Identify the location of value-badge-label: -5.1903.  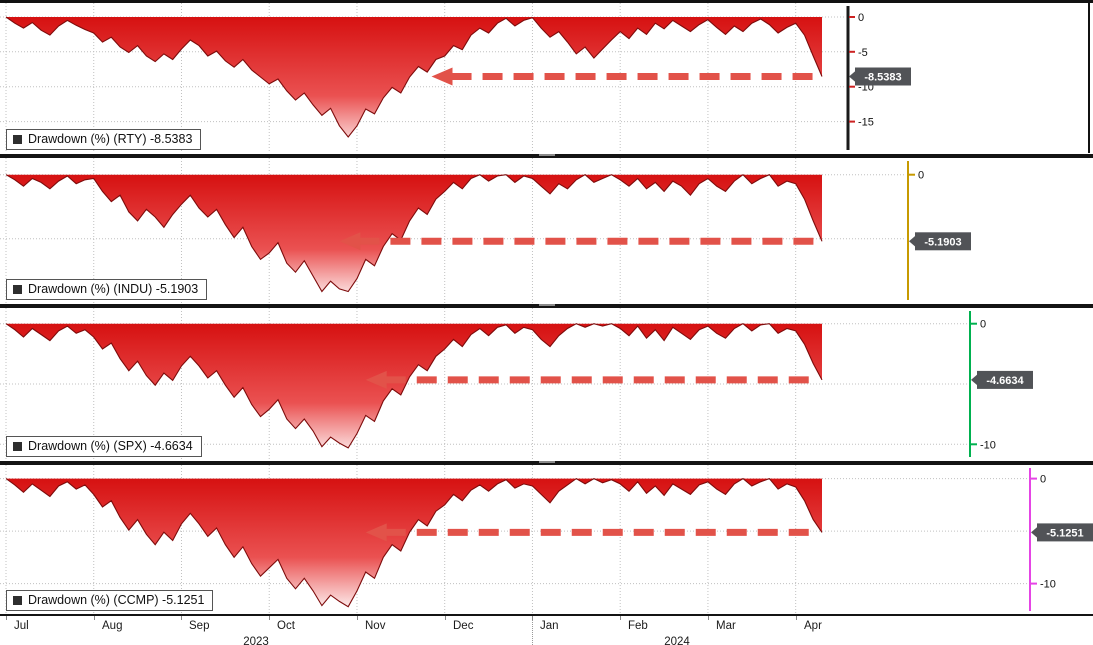
(942, 242).